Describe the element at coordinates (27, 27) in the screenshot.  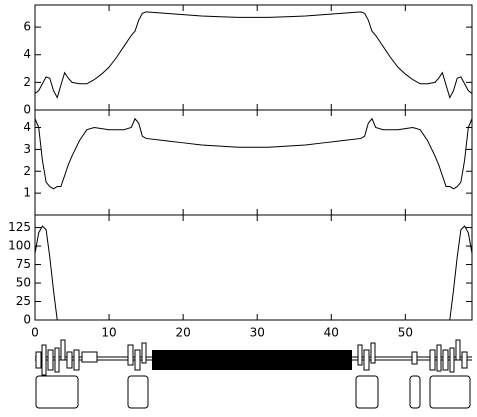
I see `y-tick-label: 6` at that location.